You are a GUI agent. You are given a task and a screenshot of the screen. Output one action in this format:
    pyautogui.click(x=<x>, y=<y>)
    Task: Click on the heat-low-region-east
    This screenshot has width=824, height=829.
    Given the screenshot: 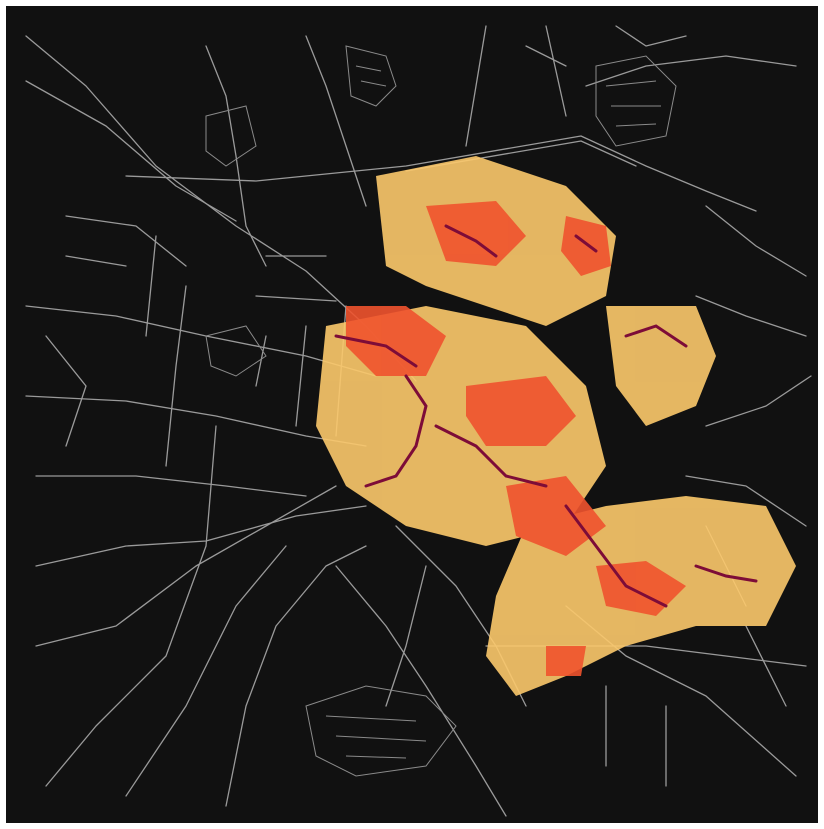 What is the action you would take?
    pyautogui.click(x=661, y=366)
    